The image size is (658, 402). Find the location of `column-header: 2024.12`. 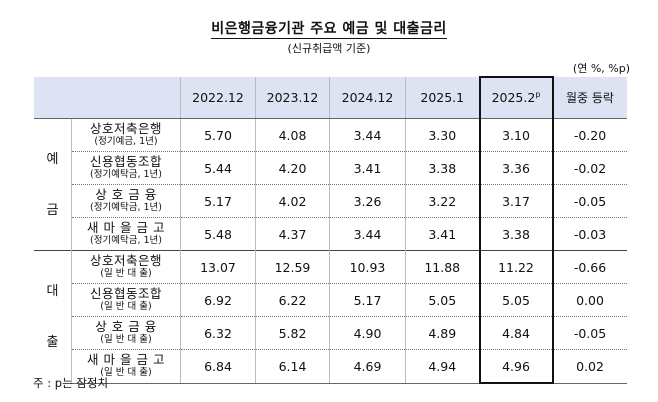

column-header: 2024.12 is located at coordinates (367, 98).